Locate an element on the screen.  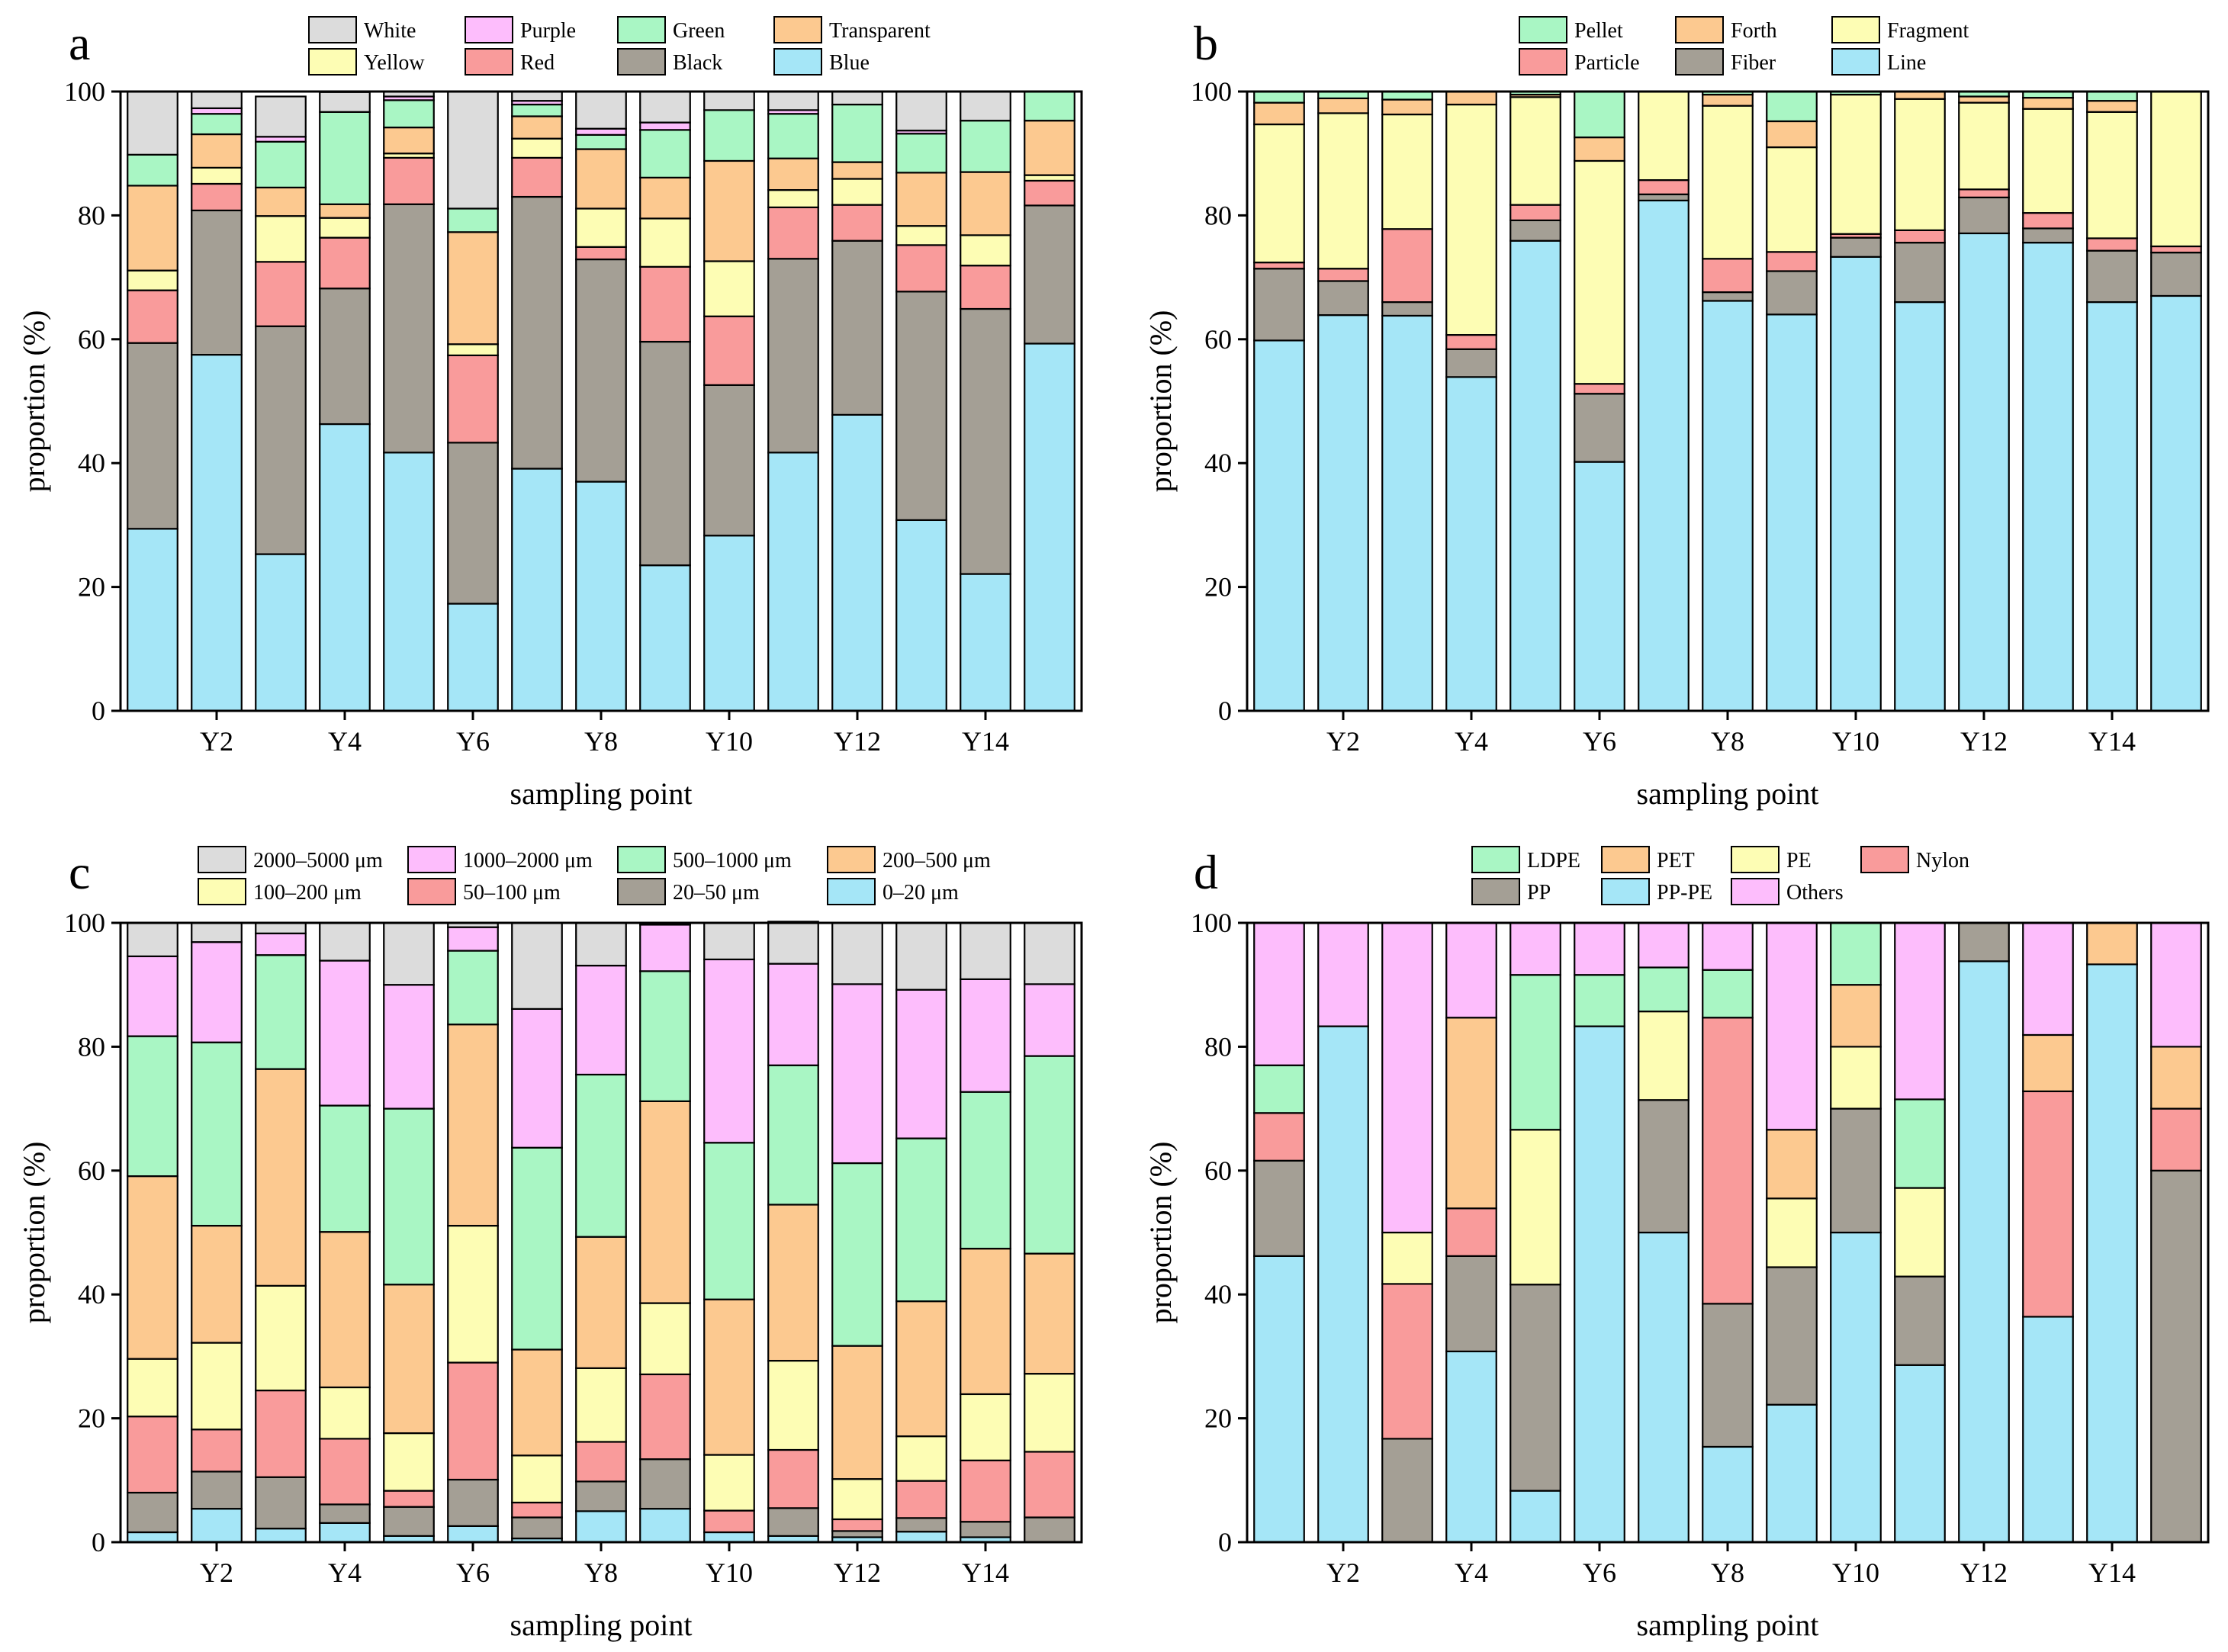
legend-label: PP is located at coordinates (1539, 893).